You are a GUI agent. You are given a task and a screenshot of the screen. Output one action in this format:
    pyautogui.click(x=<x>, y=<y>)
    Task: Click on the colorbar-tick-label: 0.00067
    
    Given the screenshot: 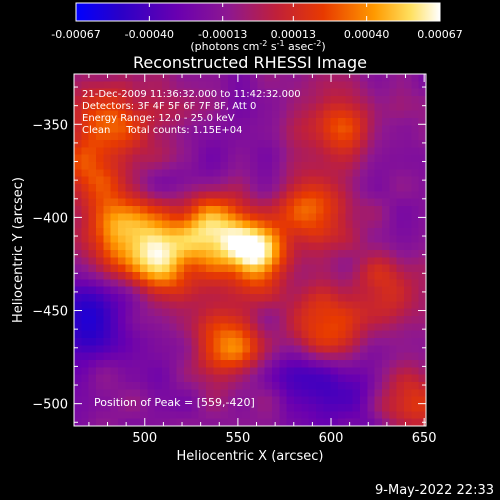 What is the action you would take?
    pyautogui.click(x=440, y=34)
    